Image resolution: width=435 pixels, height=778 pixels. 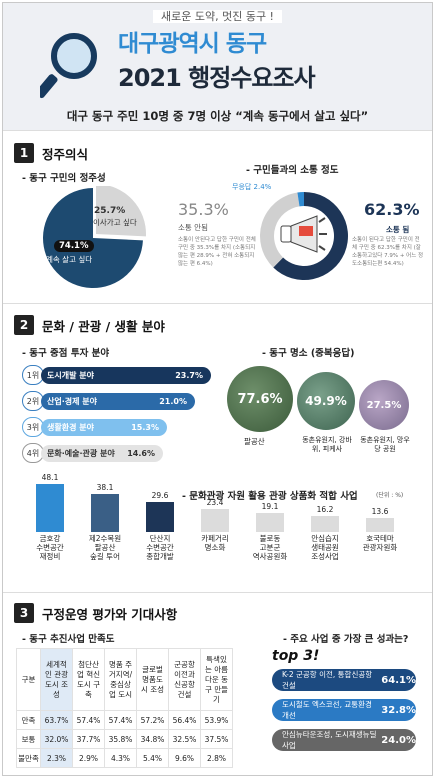 I want to click on donut-right-pct: 62.3%, so click(x=392, y=209).